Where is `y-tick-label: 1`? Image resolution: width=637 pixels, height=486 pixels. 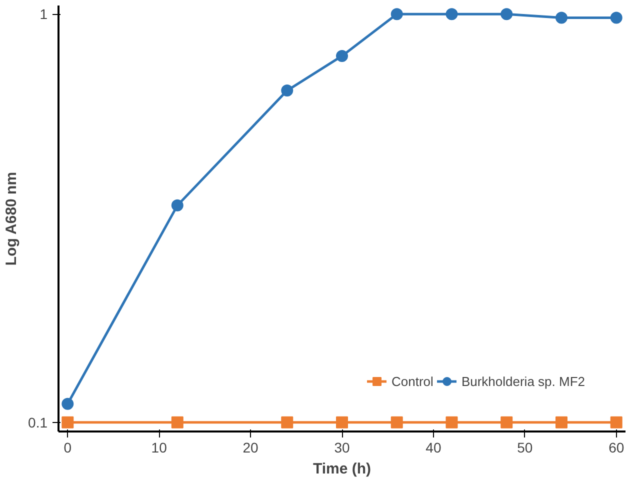 y-tick-label: 1 is located at coordinates (44, 14).